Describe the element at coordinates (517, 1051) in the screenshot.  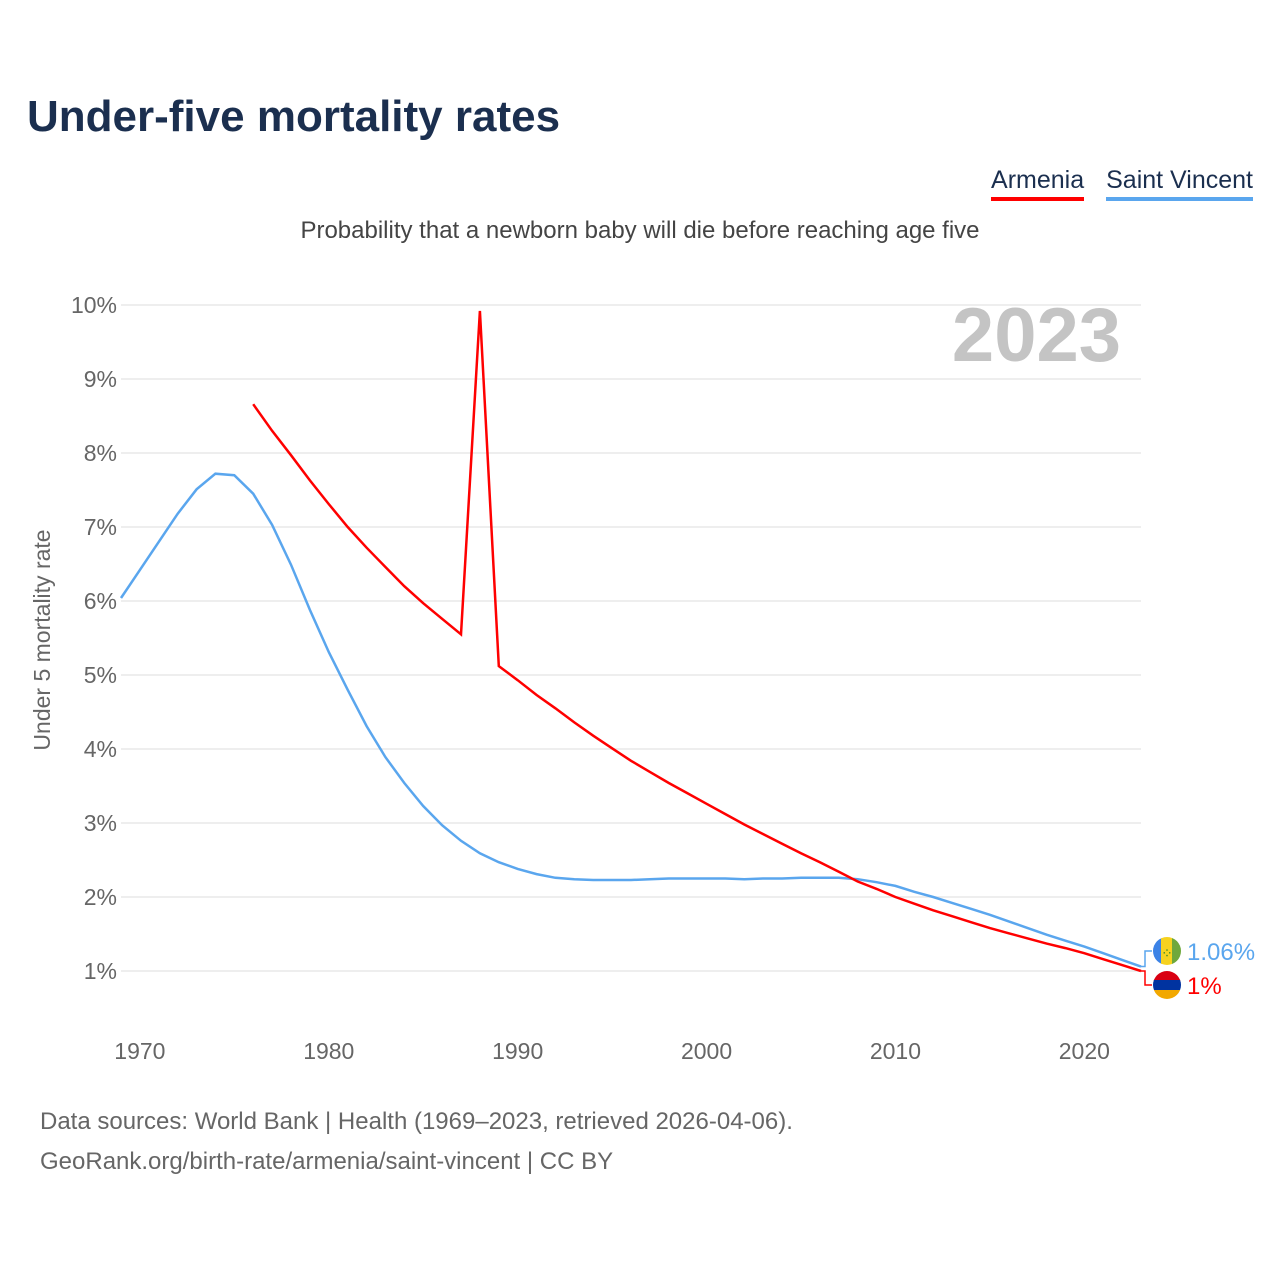
I see `x-tick-label: 1990` at that location.